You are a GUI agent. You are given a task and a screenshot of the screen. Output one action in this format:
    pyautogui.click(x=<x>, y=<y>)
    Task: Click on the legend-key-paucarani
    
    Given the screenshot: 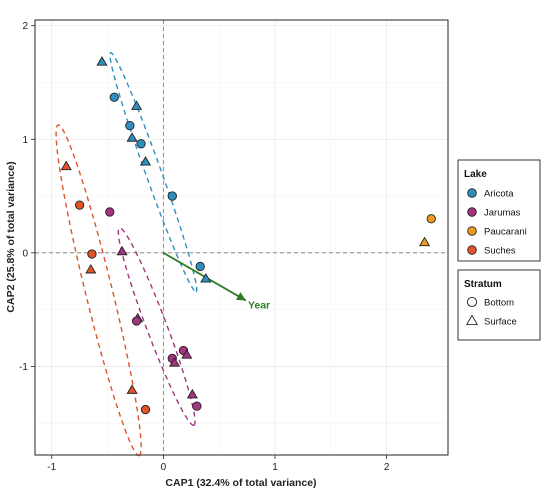 What is the action you would take?
    pyautogui.click(x=472, y=231)
    